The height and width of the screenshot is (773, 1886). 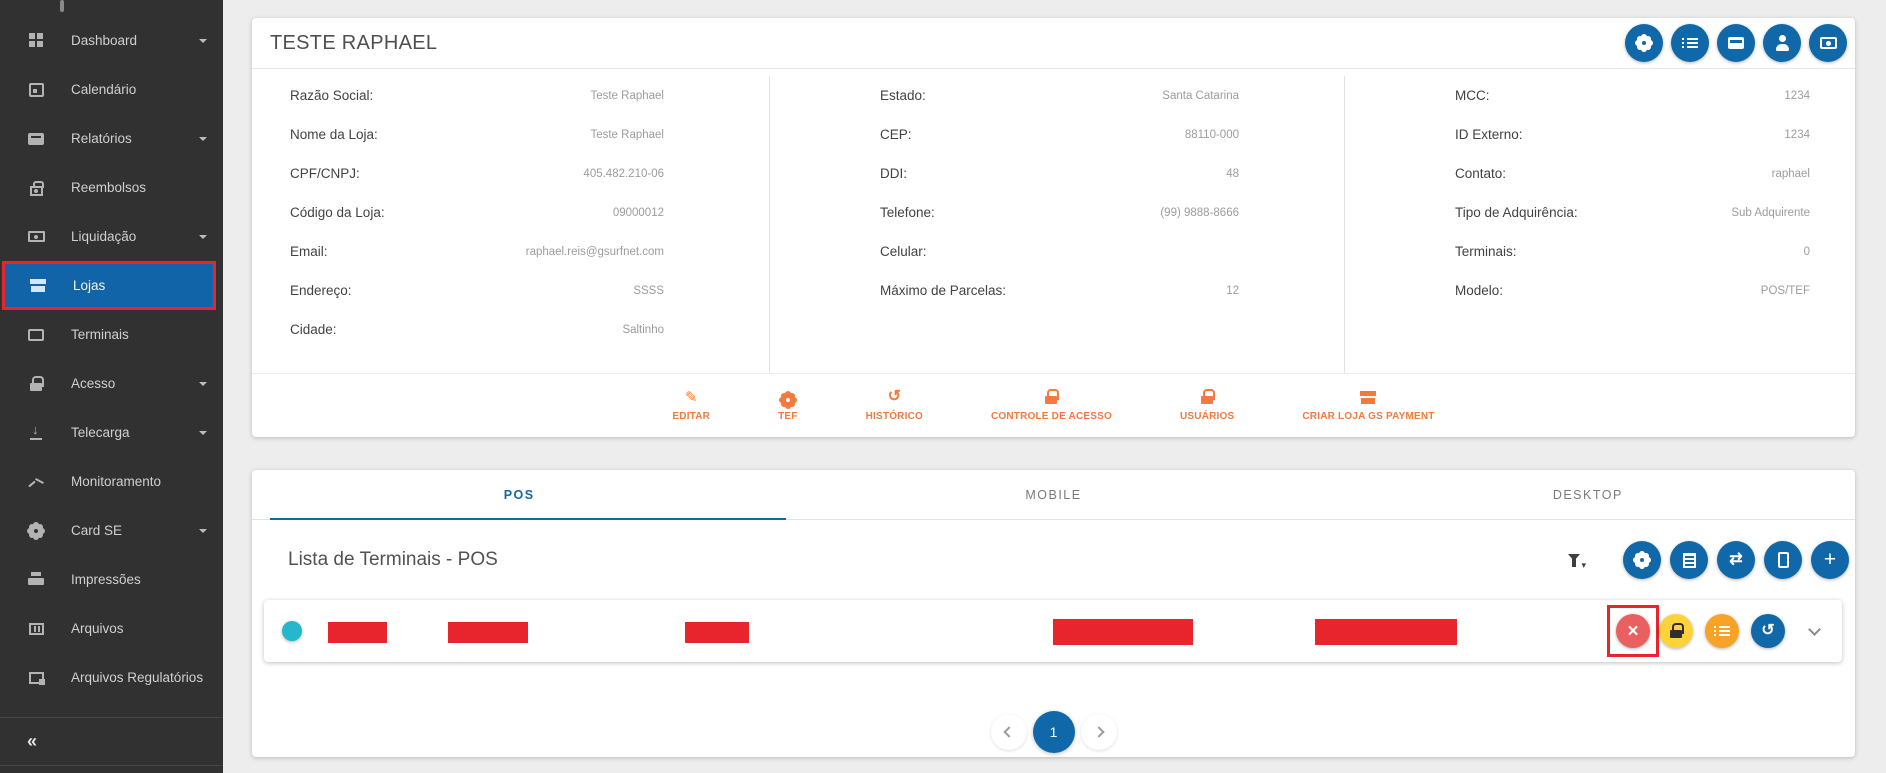 What do you see at coordinates (32, 741) in the screenshot?
I see `collapse-sidebar-button: «` at bounding box center [32, 741].